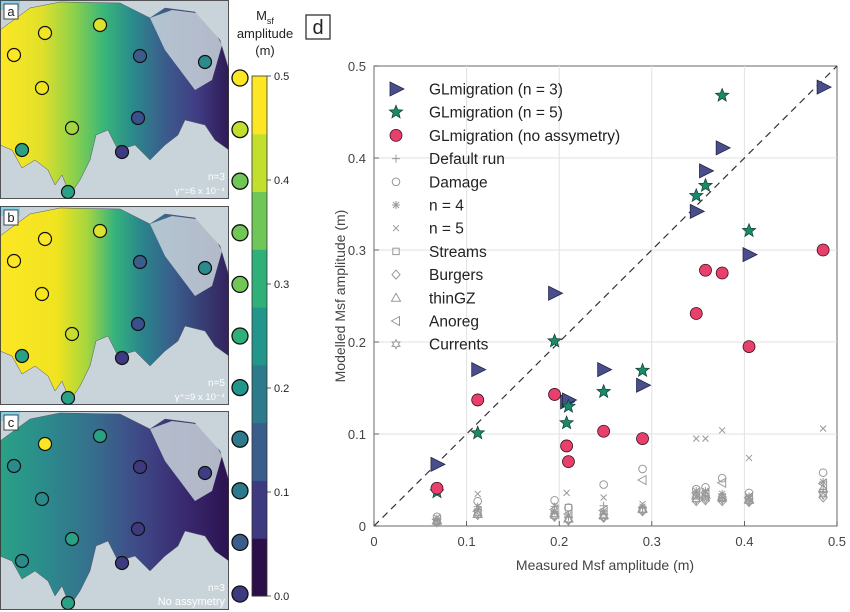 The image size is (850, 612). What do you see at coordinates (278, 337) in the screenshot?
I see `colorbar-ticks: 0.5 0.4 0.3 0.2 0.1 0.0` at bounding box center [278, 337].